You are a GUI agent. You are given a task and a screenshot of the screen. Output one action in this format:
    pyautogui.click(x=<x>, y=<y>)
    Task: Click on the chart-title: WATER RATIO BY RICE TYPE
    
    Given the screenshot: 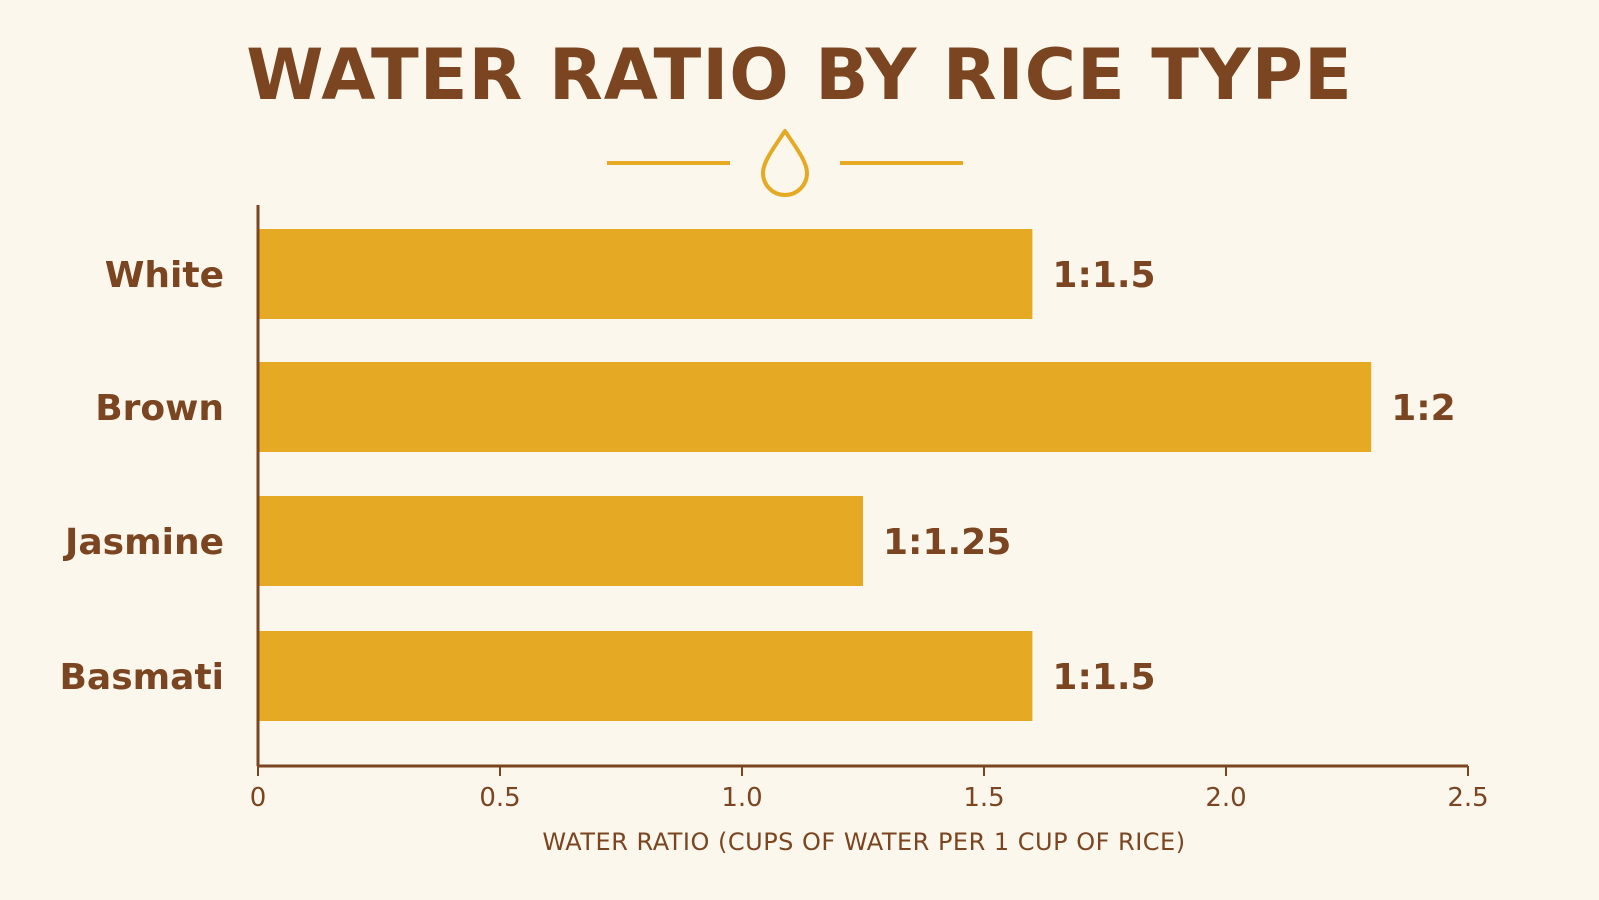 What is the action you would take?
    pyautogui.click(x=799, y=75)
    